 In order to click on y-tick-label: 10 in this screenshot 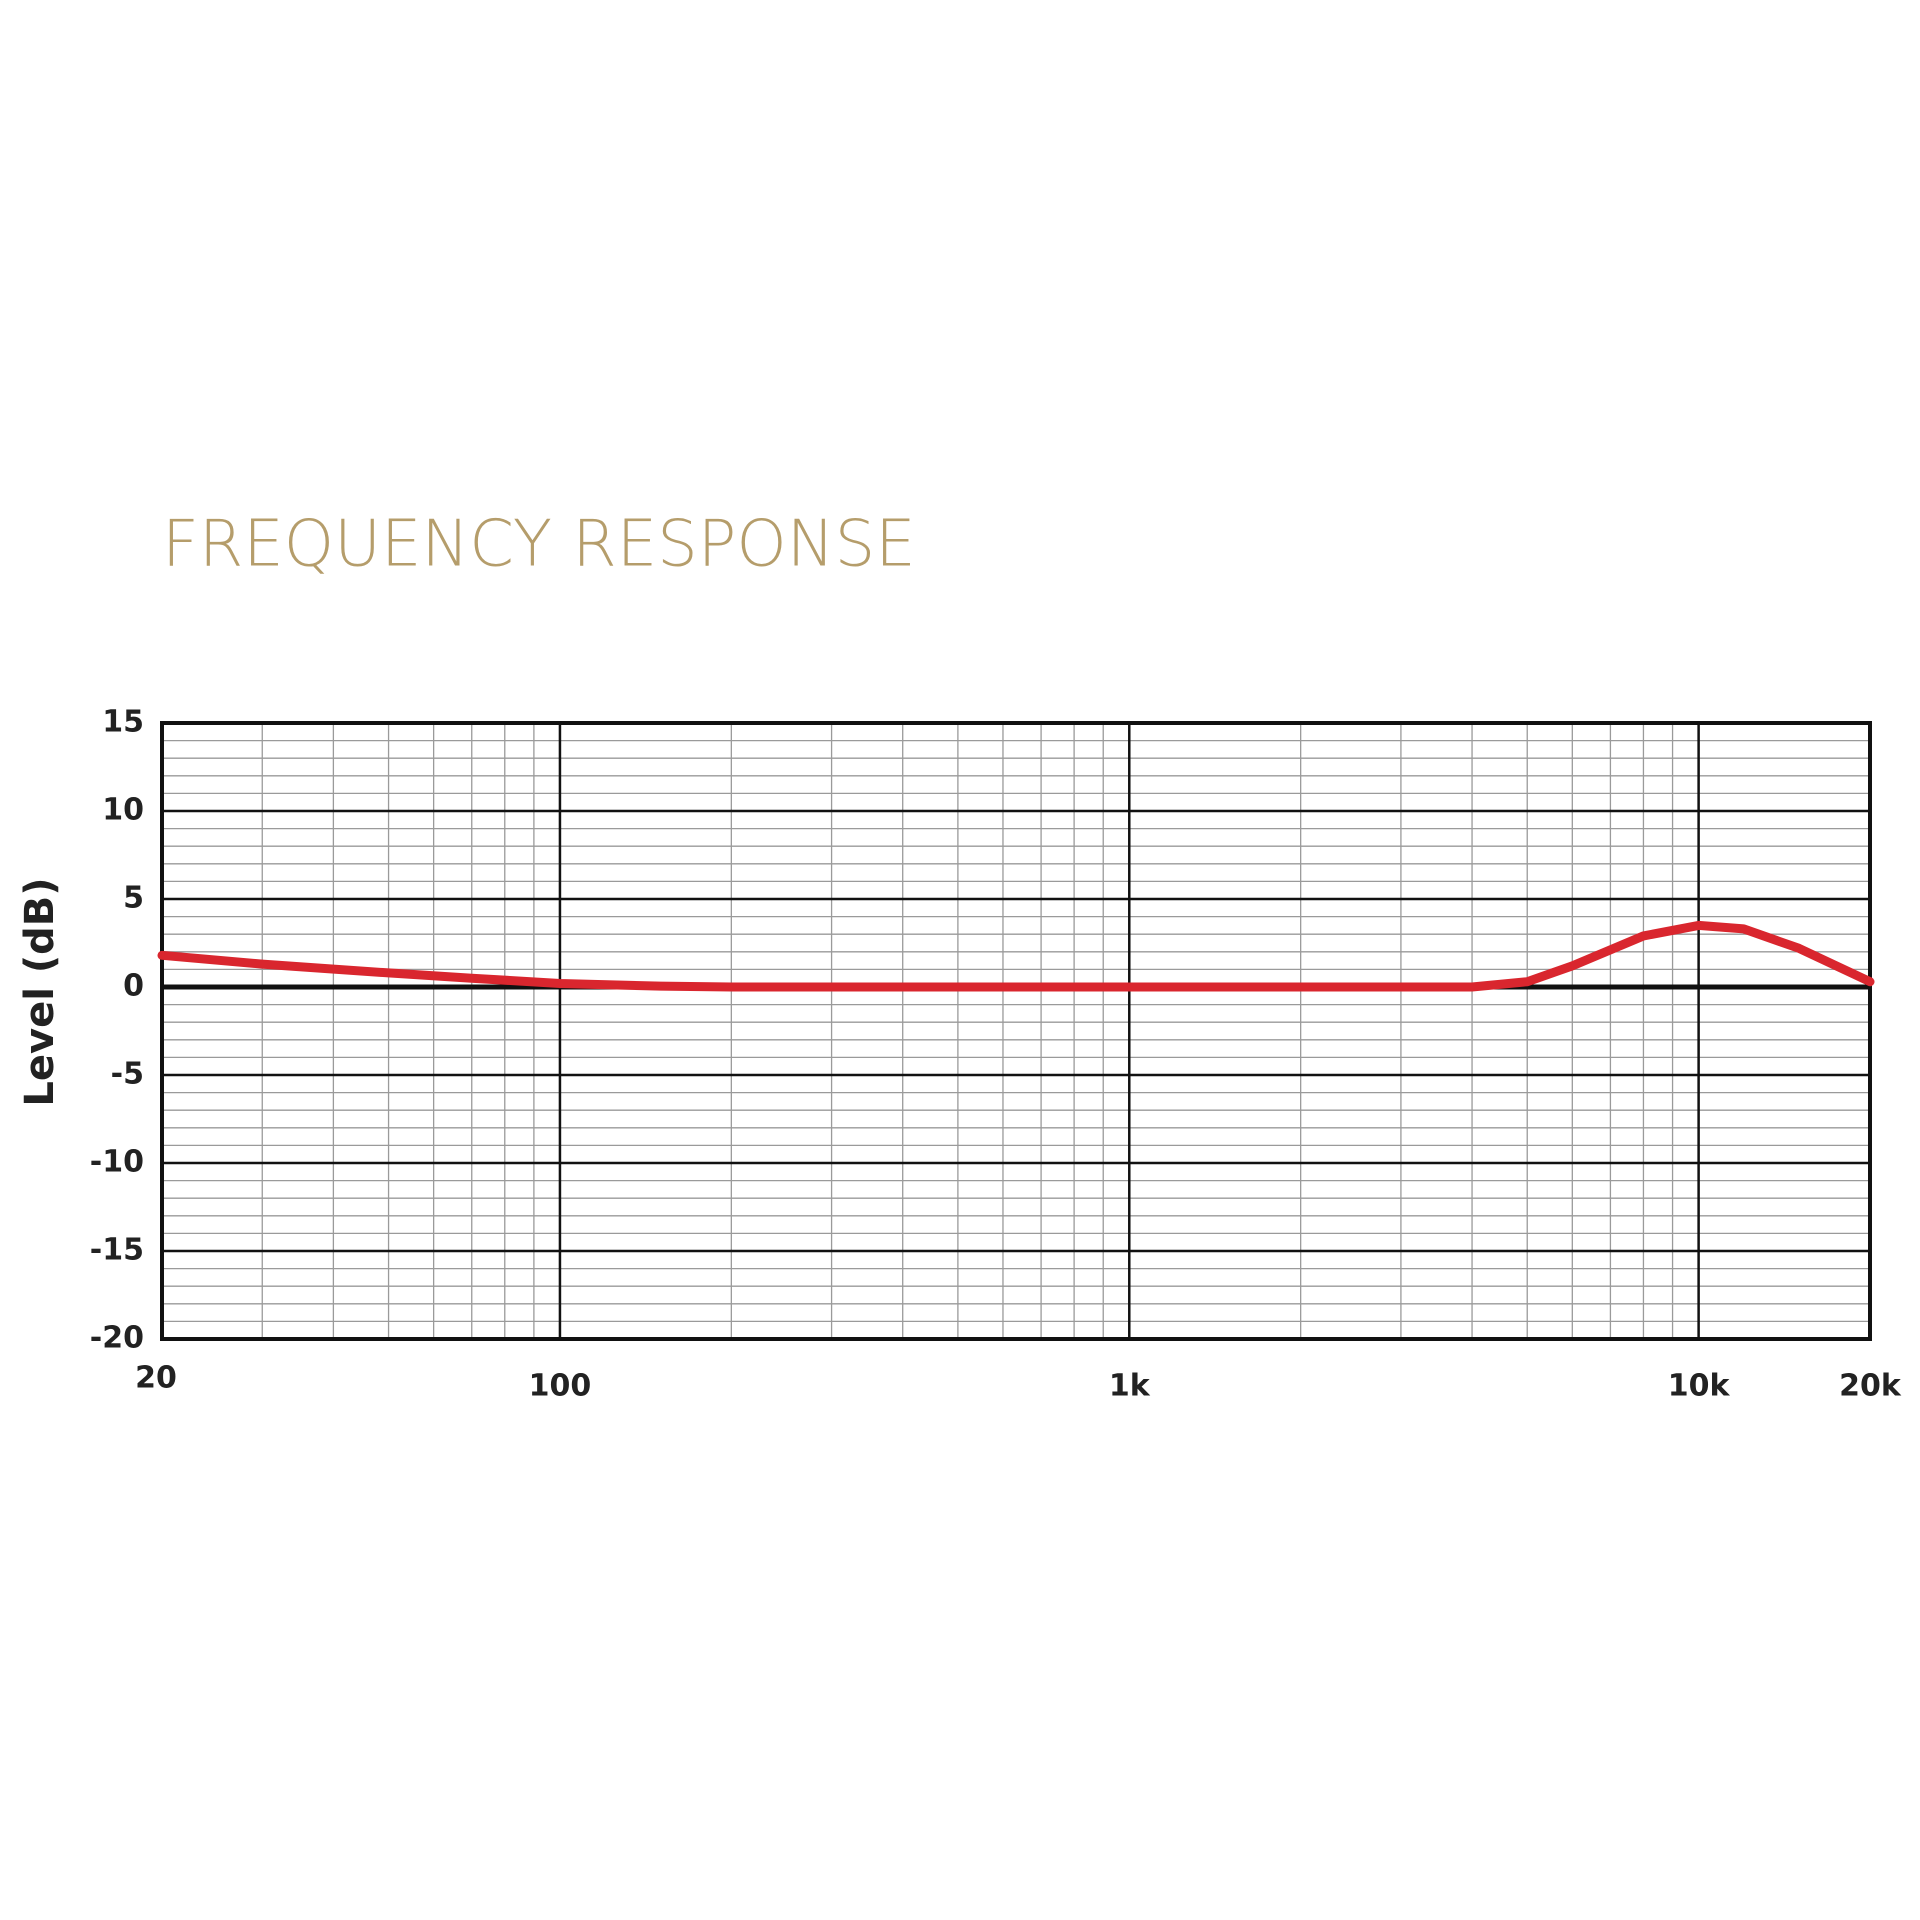, I will do `click(123, 810)`.